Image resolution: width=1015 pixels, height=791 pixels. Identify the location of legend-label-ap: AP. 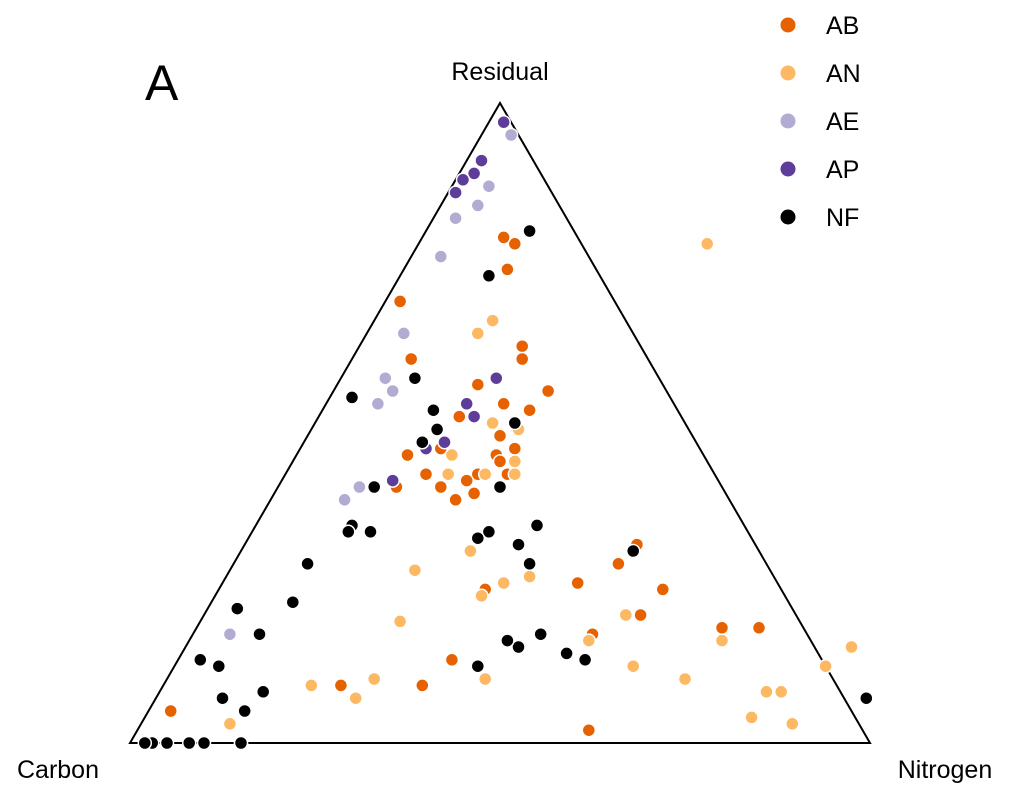
(842, 170).